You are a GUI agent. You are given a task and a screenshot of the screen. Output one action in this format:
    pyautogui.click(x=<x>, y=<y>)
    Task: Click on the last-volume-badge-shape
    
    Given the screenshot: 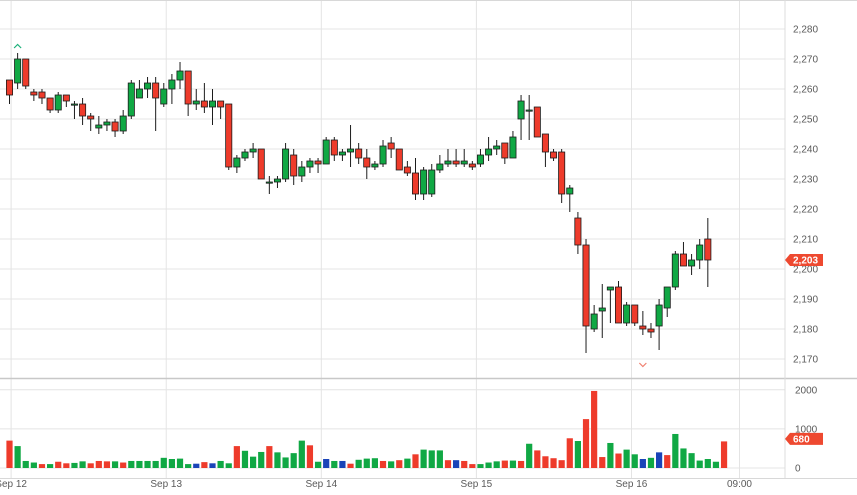 What is the action you would take?
    pyautogui.click(x=804, y=438)
    